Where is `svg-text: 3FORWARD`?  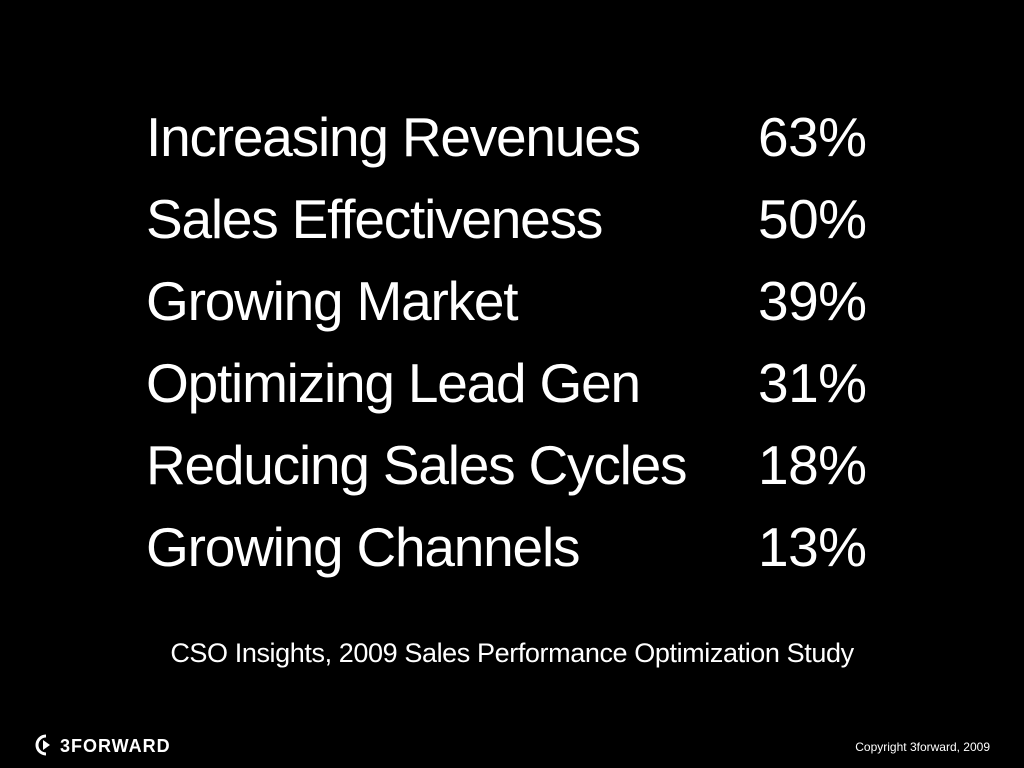
svg-text: 3FORWARD is located at coordinates (115, 746).